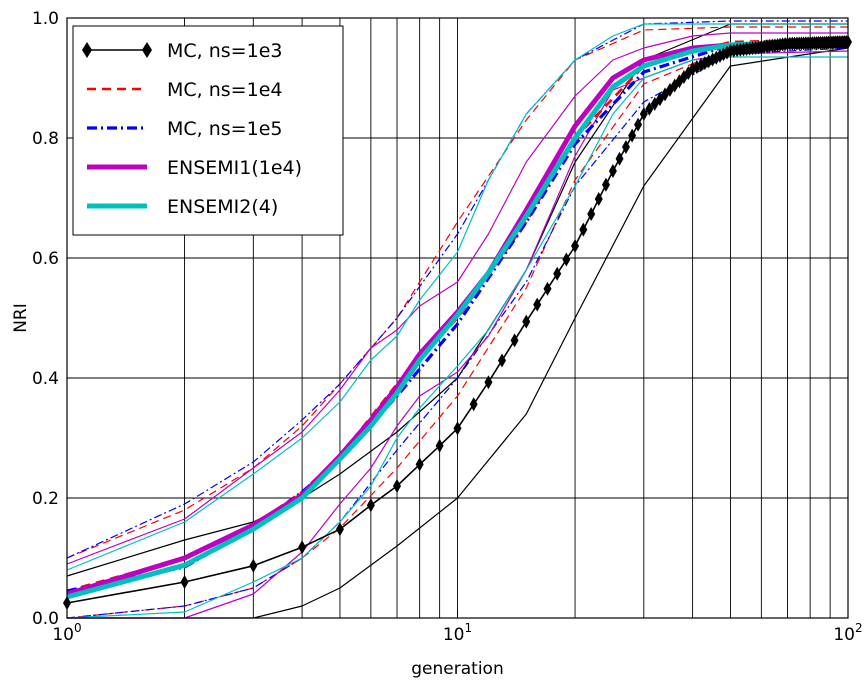 The image size is (867, 684). What do you see at coordinates (457, 669) in the screenshot?
I see `x-axis-label: generation` at bounding box center [457, 669].